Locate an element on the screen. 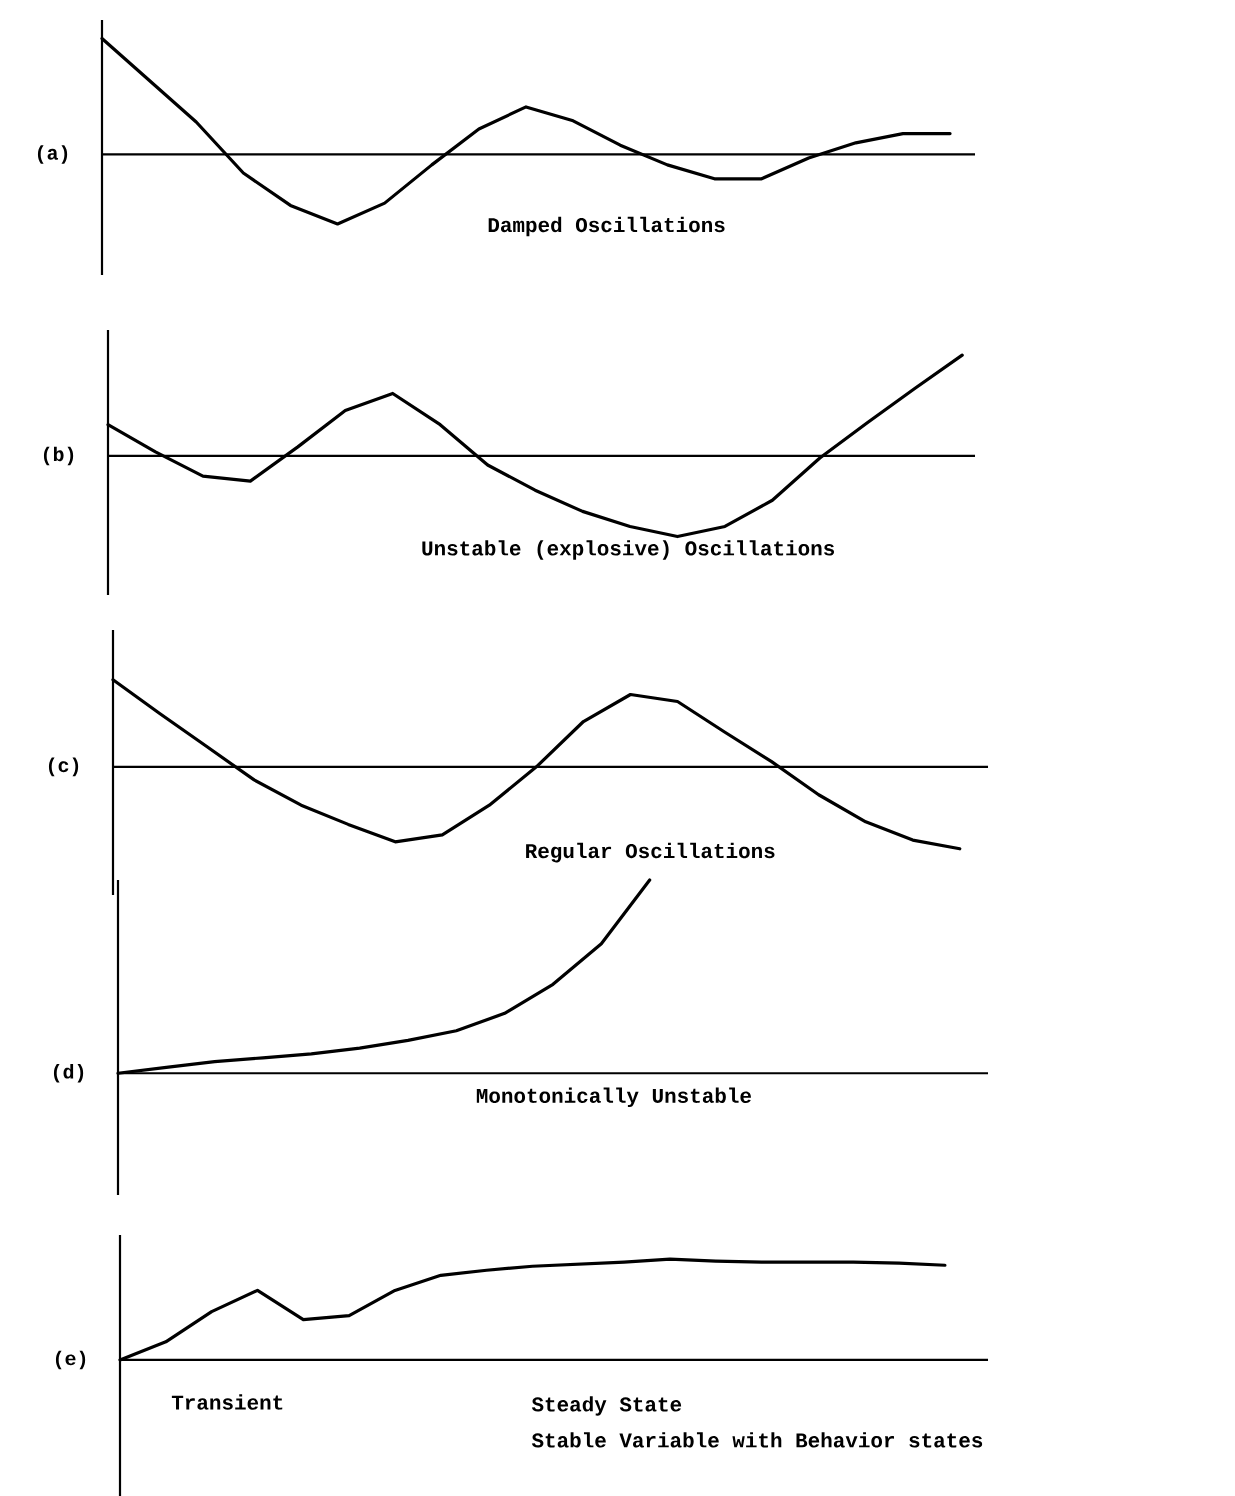 This screenshot has width=1235, height=1496. annotation: Damped Oscillations is located at coordinates (606, 226).